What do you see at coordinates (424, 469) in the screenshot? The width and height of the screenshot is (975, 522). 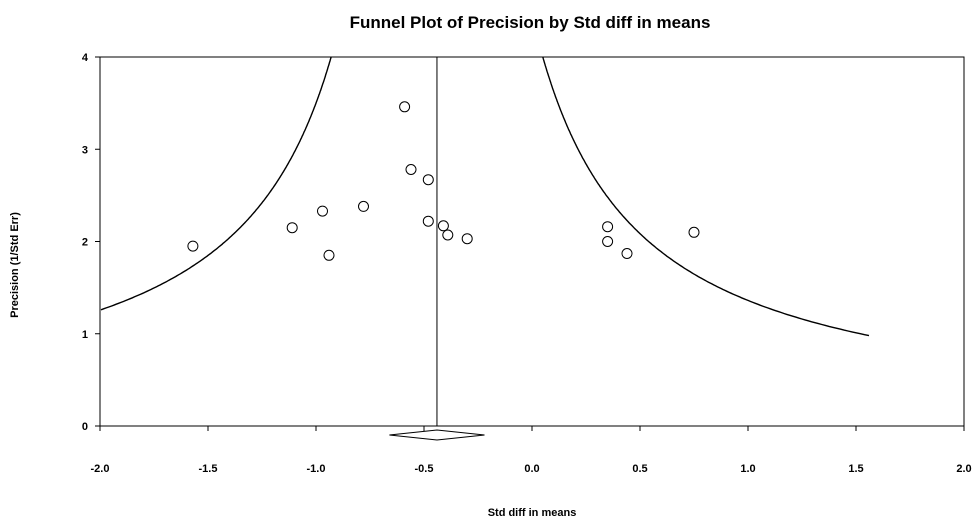 I see `x-tick-label: -0.5` at bounding box center [424, 469].